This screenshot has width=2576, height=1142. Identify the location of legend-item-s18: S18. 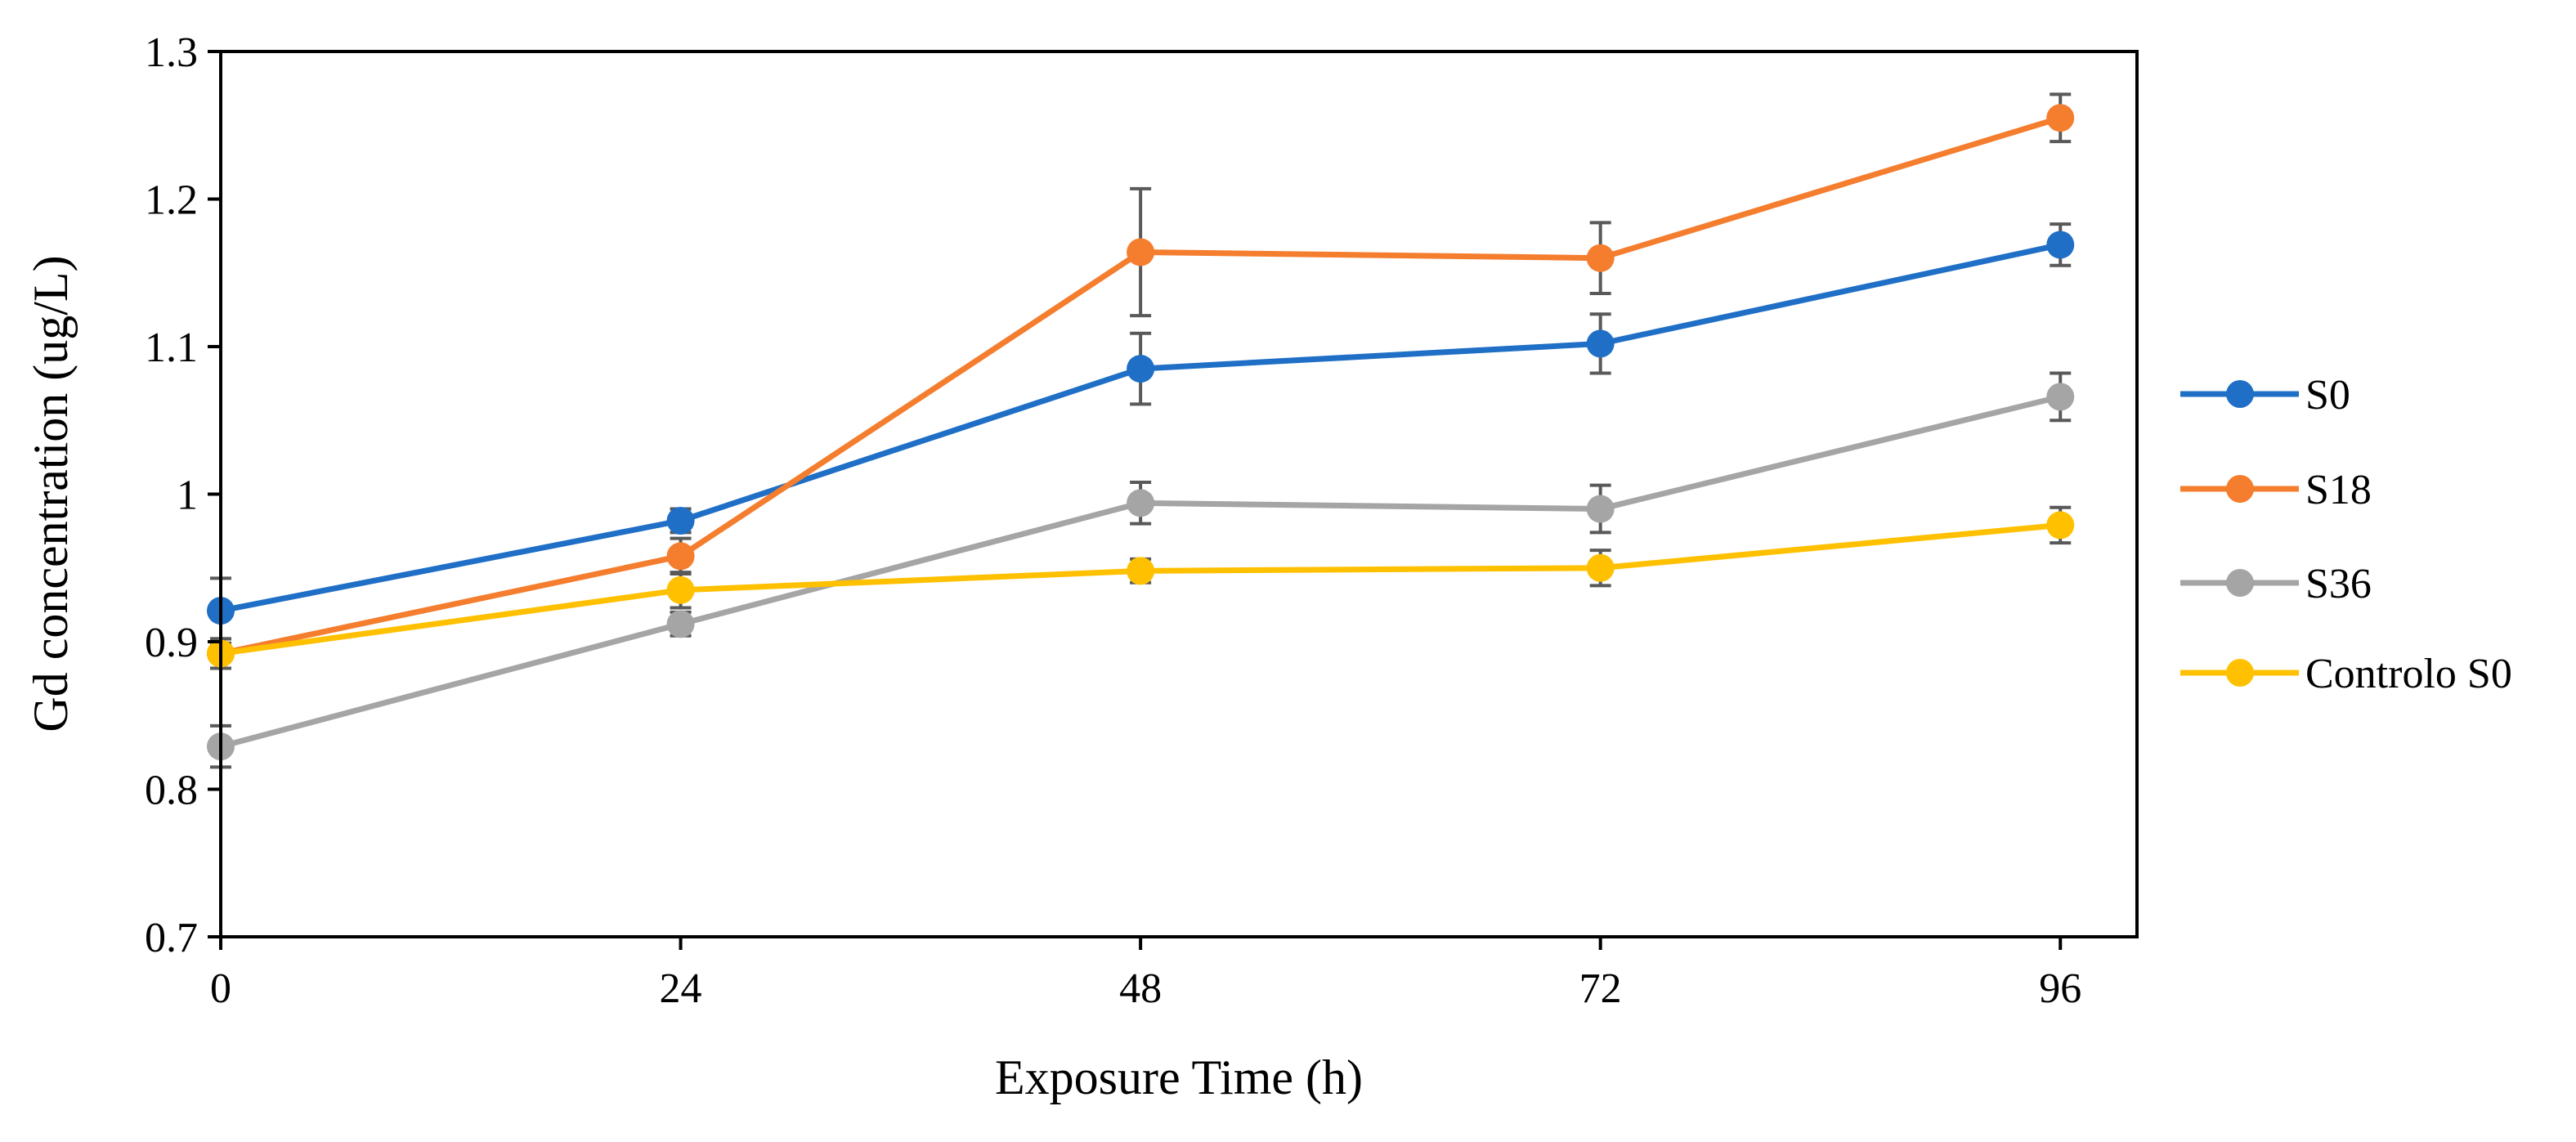
(2276, 490).